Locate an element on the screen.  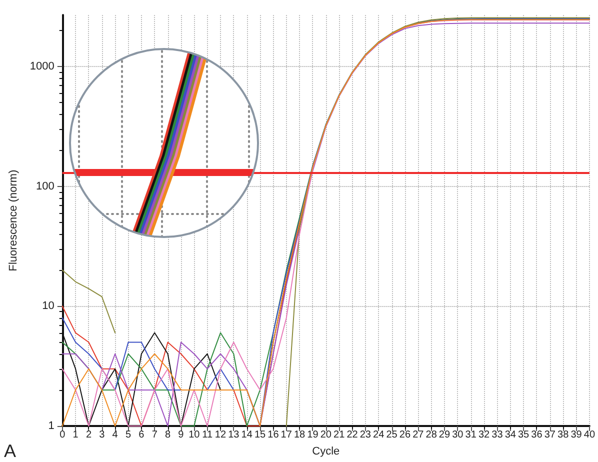
x-tick-label: 30 is located at coordinates (458, 435).